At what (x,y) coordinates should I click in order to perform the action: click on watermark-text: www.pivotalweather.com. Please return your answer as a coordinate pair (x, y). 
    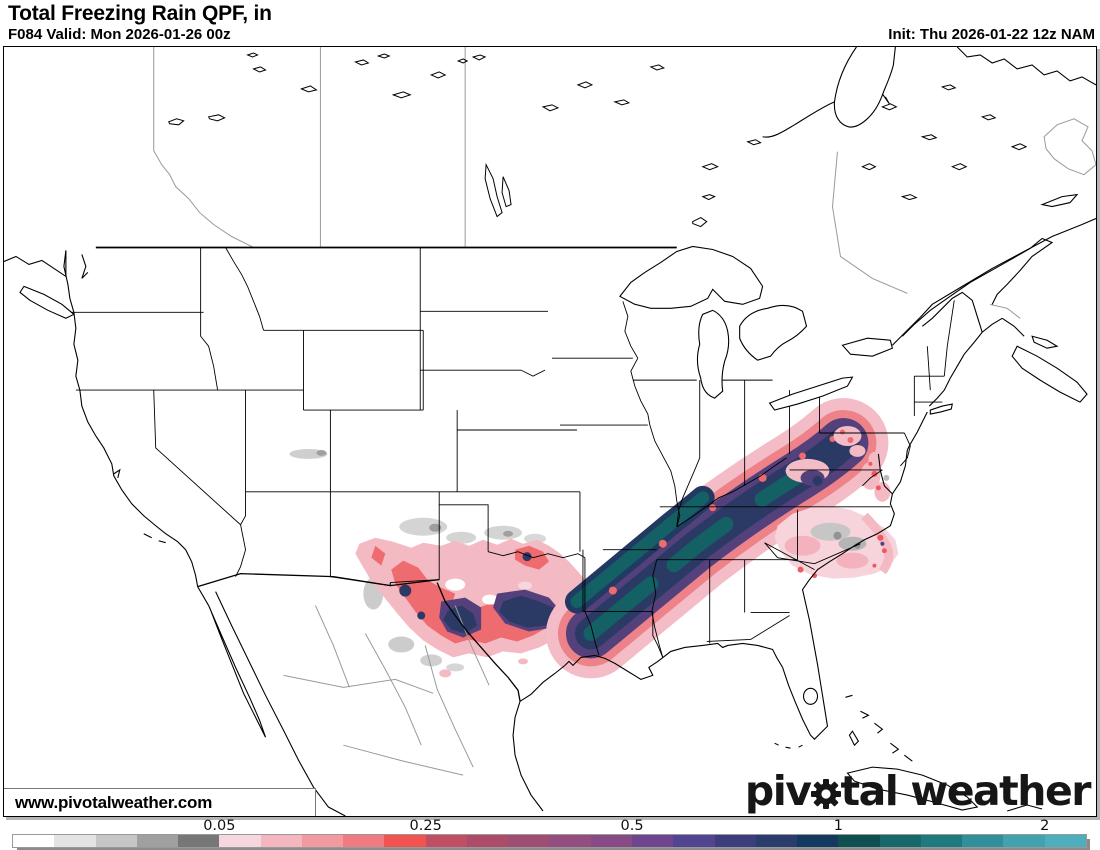
    Looking at the image, I should click on (114, 802).